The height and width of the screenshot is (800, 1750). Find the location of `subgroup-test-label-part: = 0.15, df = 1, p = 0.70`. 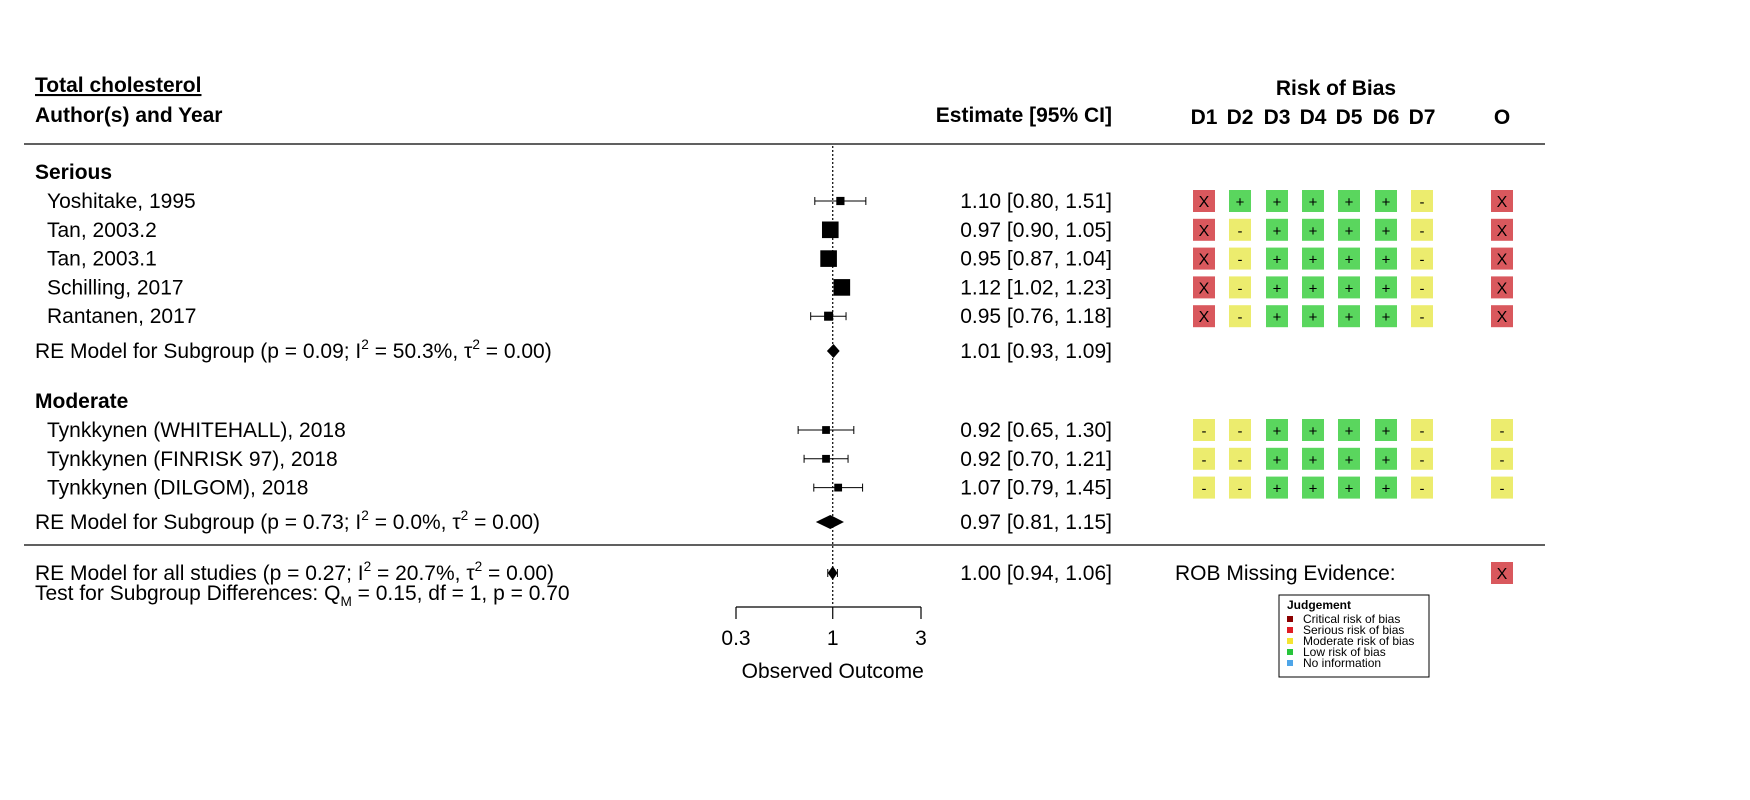

subgroup-test-label-part: = 0.15, df = 1, p = 0.70 is located at coordinates (461, 593).